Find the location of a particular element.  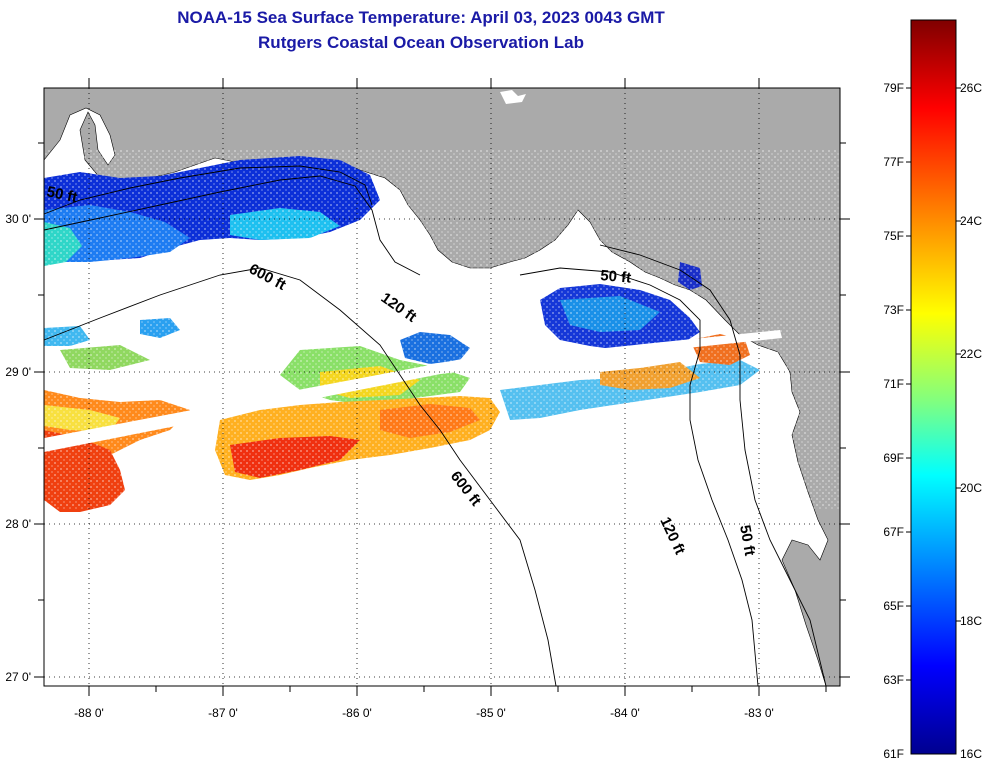

lat-label: 30 0' is located at coordinates (18, 219).